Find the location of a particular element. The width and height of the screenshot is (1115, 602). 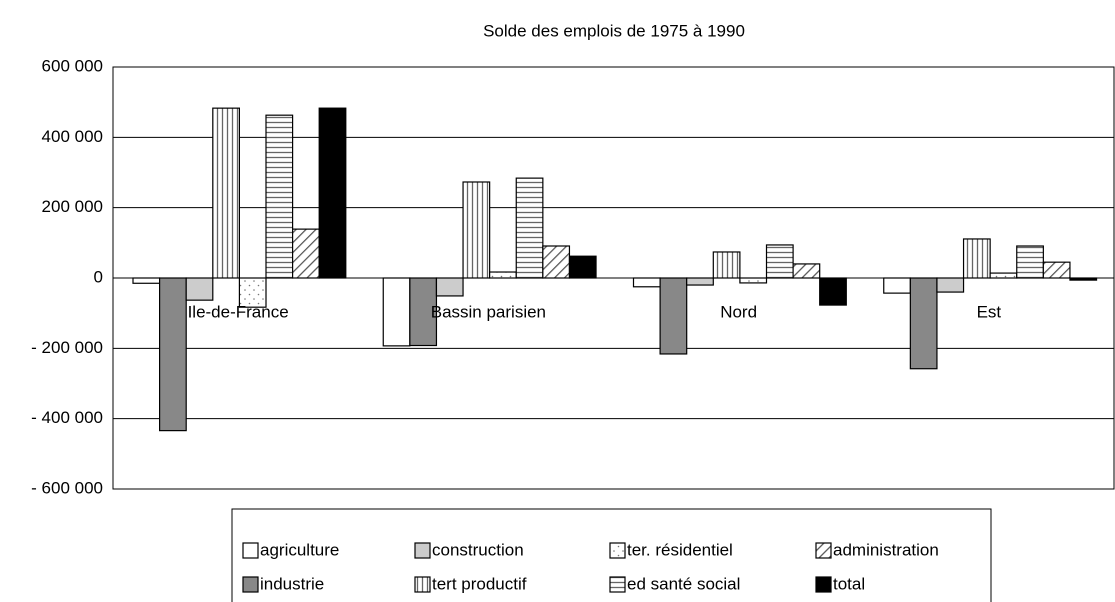

legend-label: ed santé social is located at coordinates (683, 583).